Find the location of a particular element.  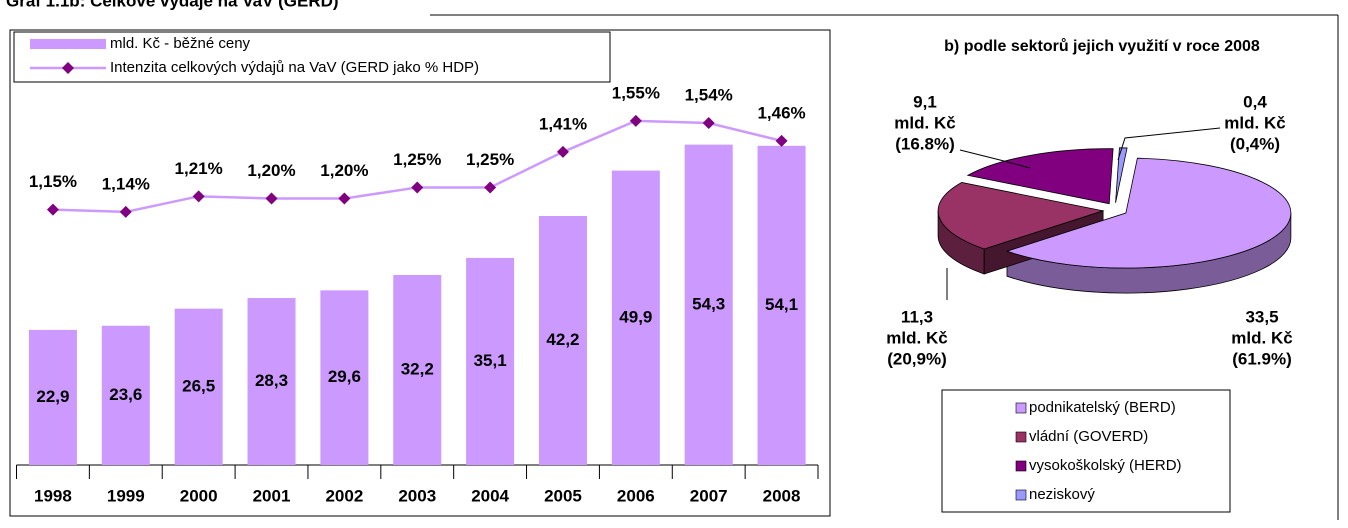

legend-label: mld. Kč - běžné ceny is located at coordinates (180, 43).